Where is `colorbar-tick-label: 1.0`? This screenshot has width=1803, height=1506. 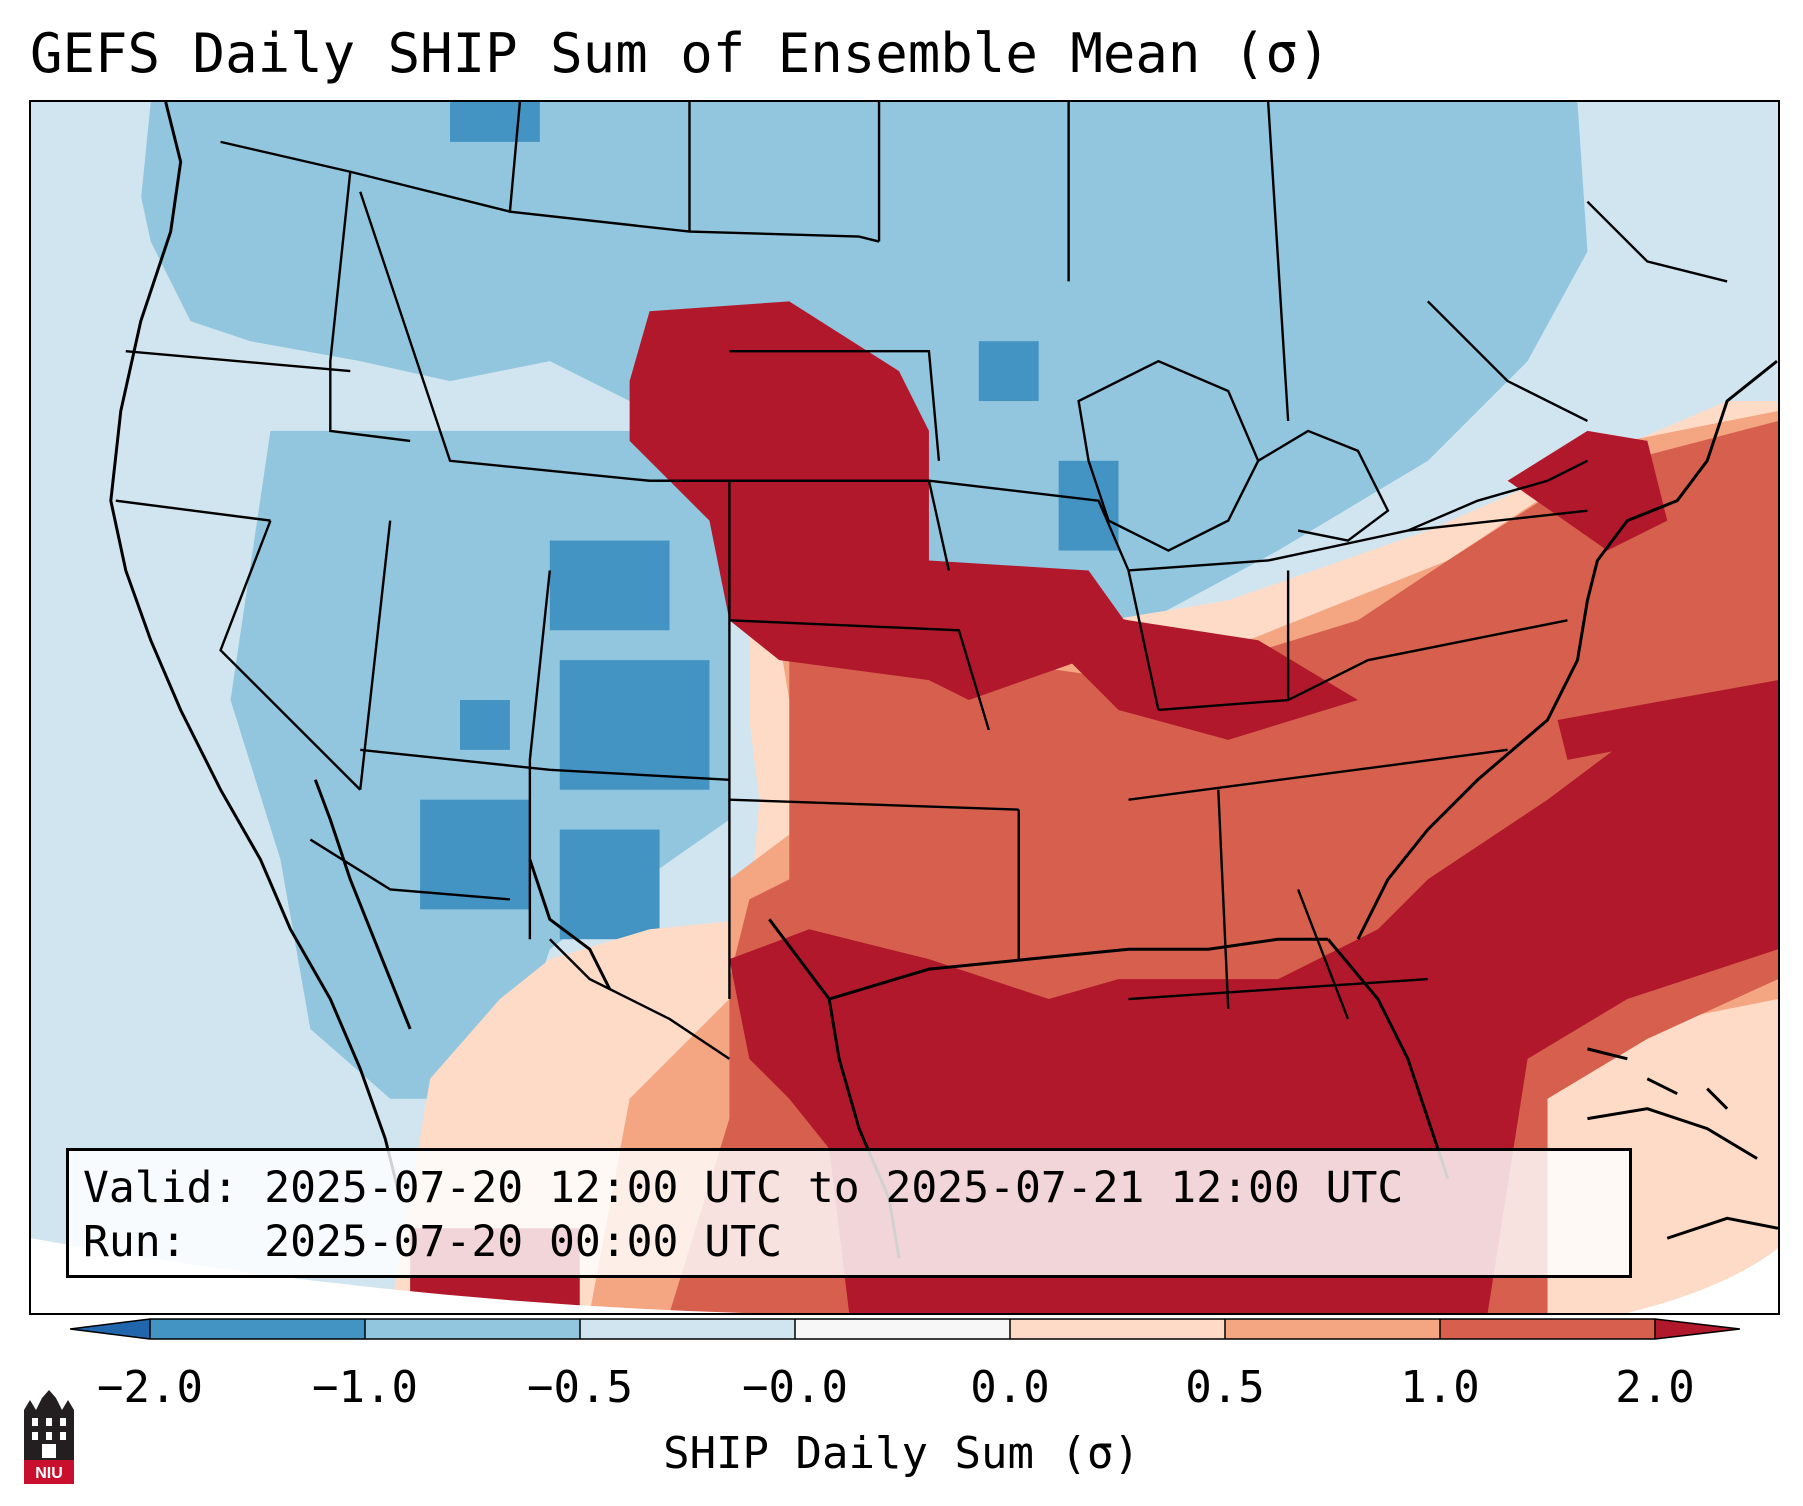
colorbar-tick-label: 1.0 is located at coordinates (1440, 1387).